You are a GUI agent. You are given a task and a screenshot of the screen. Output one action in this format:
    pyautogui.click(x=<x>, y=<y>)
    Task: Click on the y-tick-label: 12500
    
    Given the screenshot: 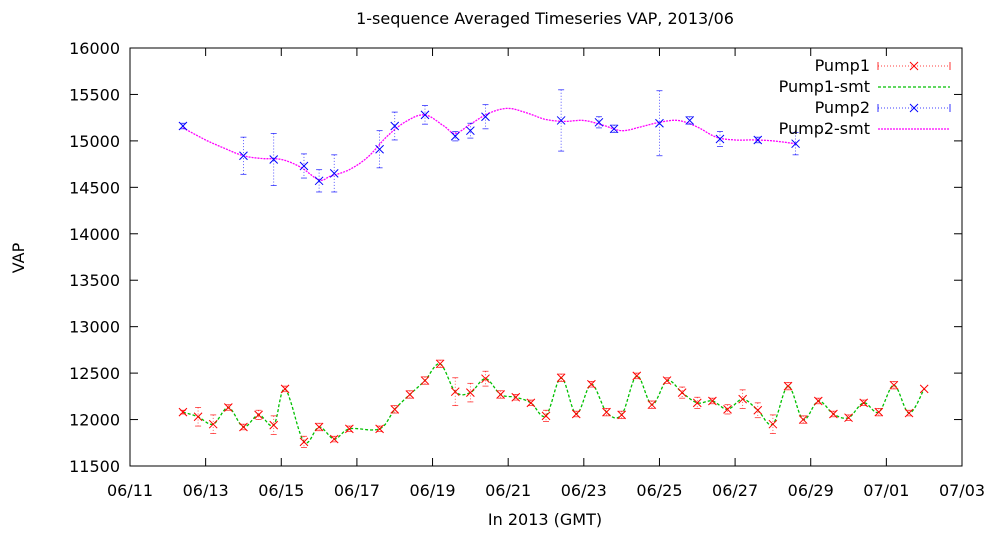 What is the action you would take?
    pyautogui.click(x=94, y=373)
    